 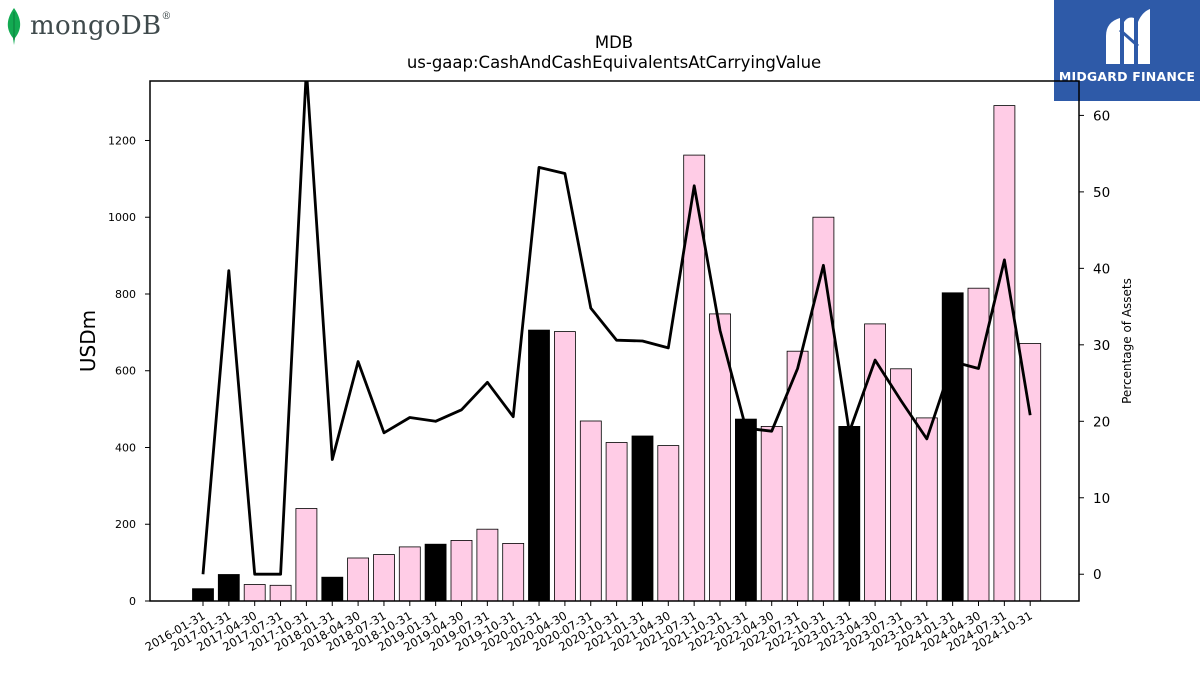 I want to click on y-tick-label: 800, so click(x=125, y=294).